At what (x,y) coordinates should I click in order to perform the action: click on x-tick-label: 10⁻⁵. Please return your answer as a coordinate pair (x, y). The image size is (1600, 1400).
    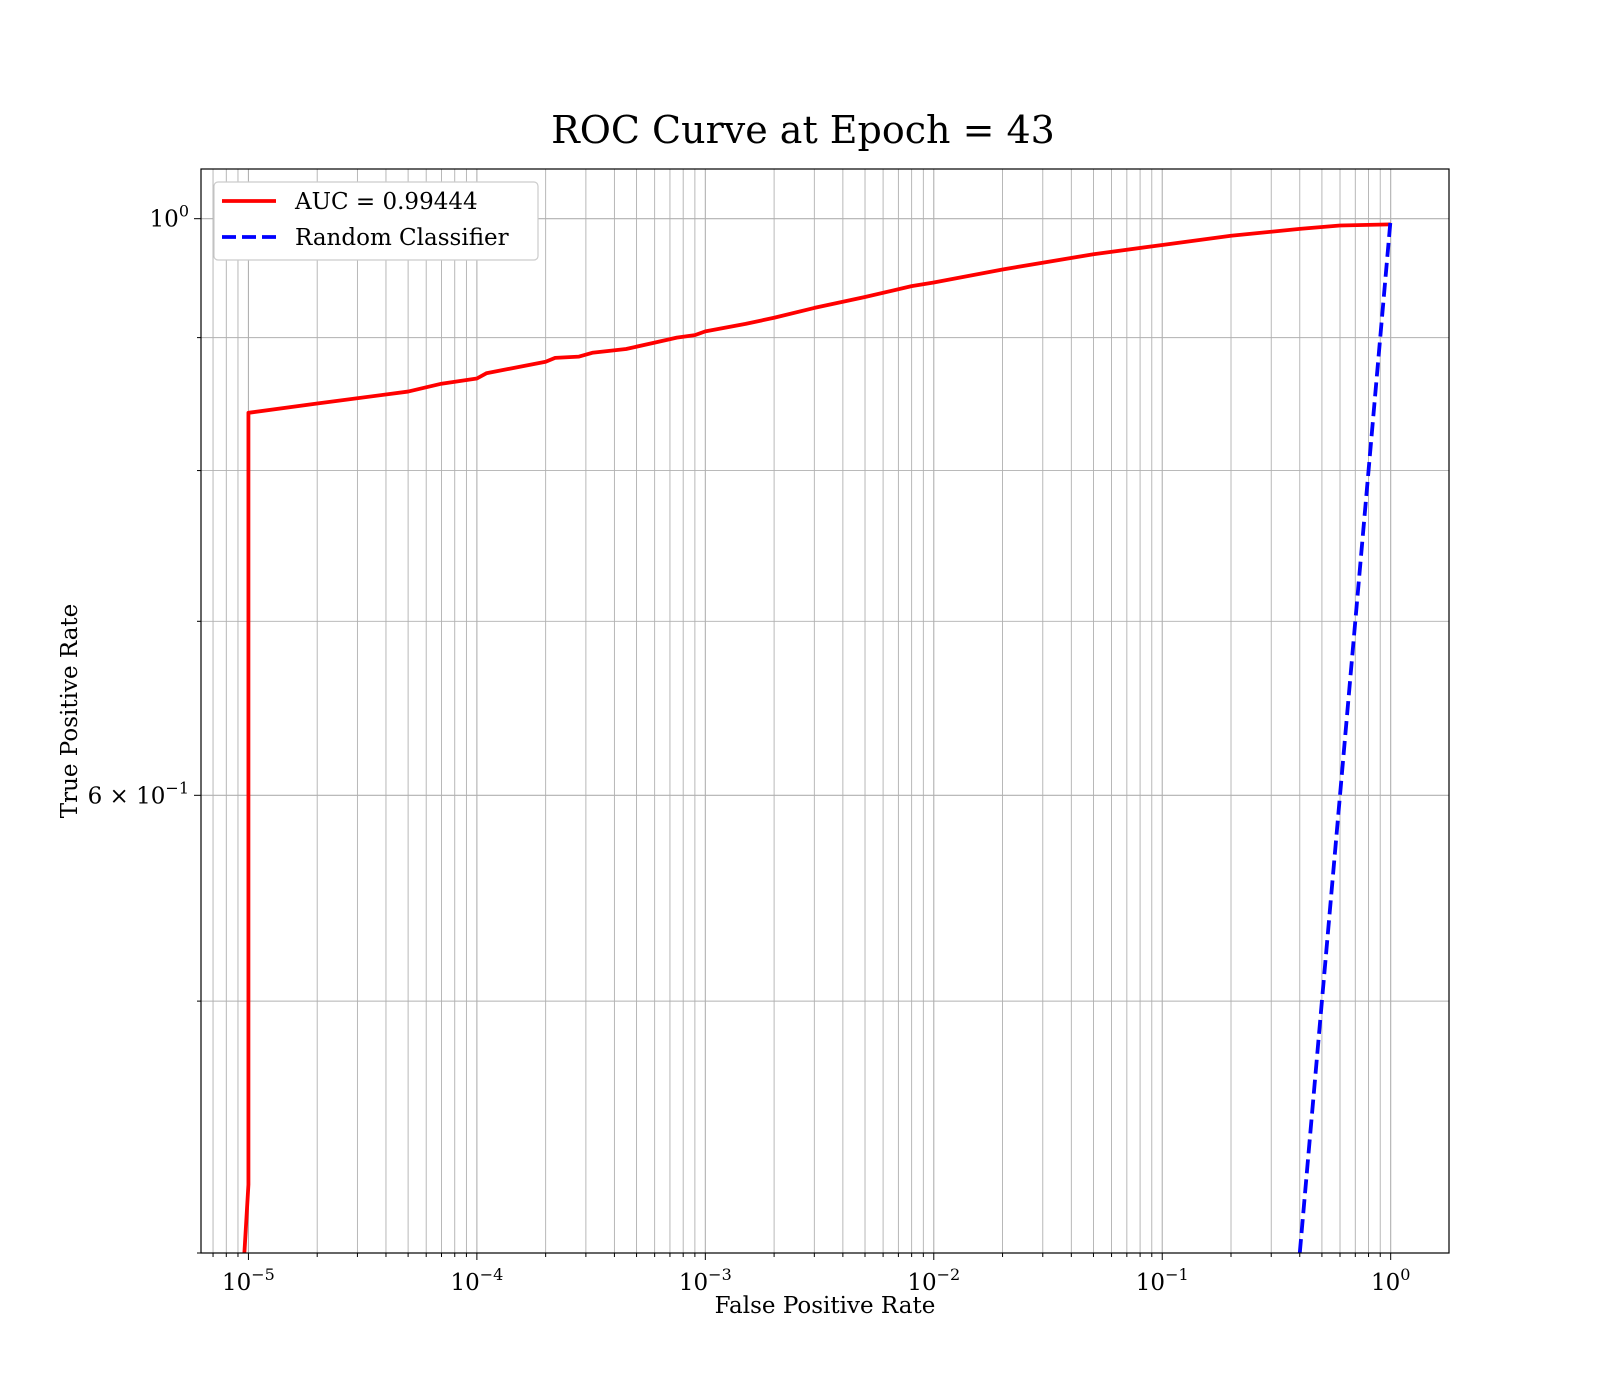
    Looking at the image, I should click on (248, 1280).